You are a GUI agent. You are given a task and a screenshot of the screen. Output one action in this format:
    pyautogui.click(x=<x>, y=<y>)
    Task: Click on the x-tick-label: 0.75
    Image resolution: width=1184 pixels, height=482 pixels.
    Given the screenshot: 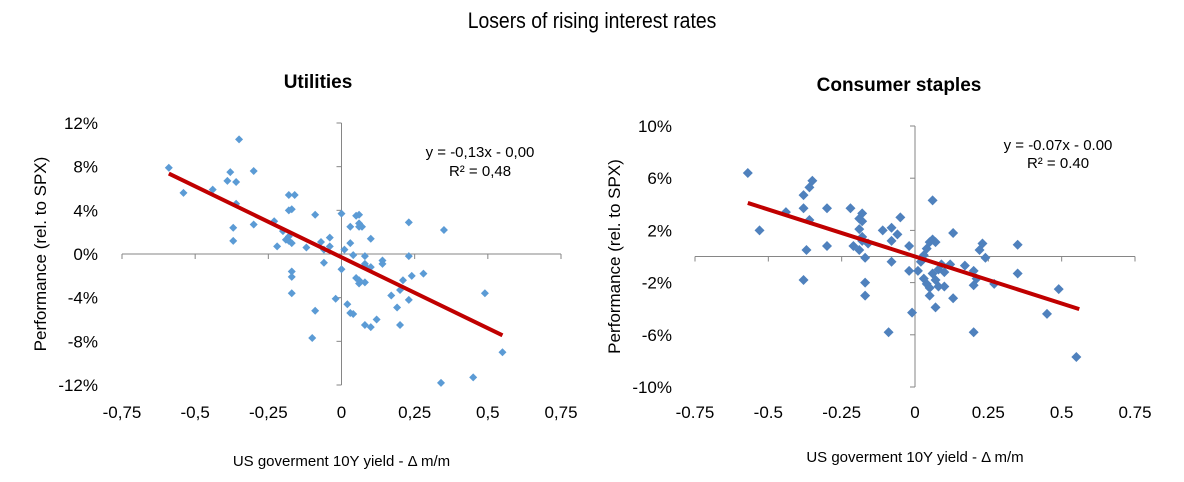 What is the action you would take?
    pyautogui.click(x=1134, y=412)
    